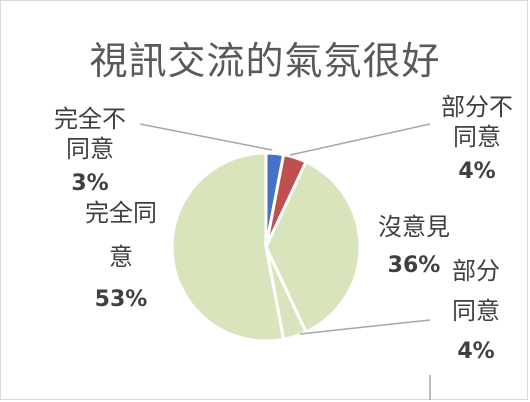 The image size is (530, 402). What do you see at coordinates (414, 246) in the screenshot?
I see `label-no-opinion: 沒意見 36%` at bounding box center [414, 246].